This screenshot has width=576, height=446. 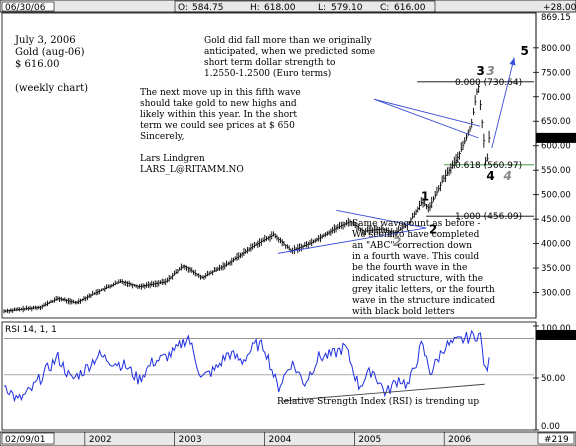 I want to click on rsi-series, so click(x=246, y=366).